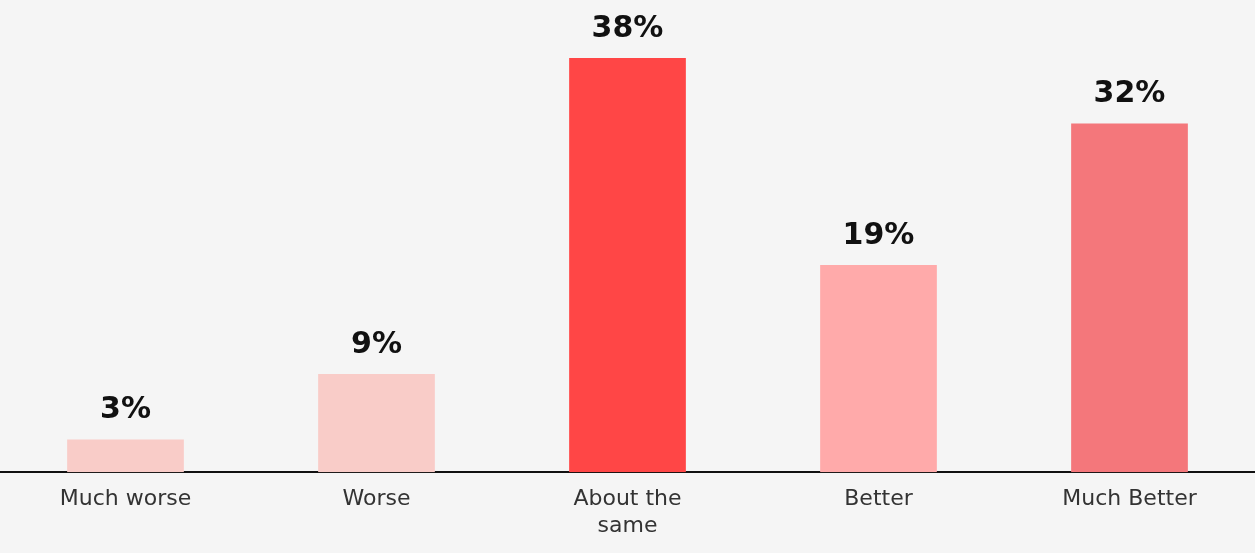 The height and width of the screenshot is (553, 1255). What do you see at coordinates (627, 511) in the screenshot?
I see `x-tick-label: About the same` at bounding box center [627, 511].